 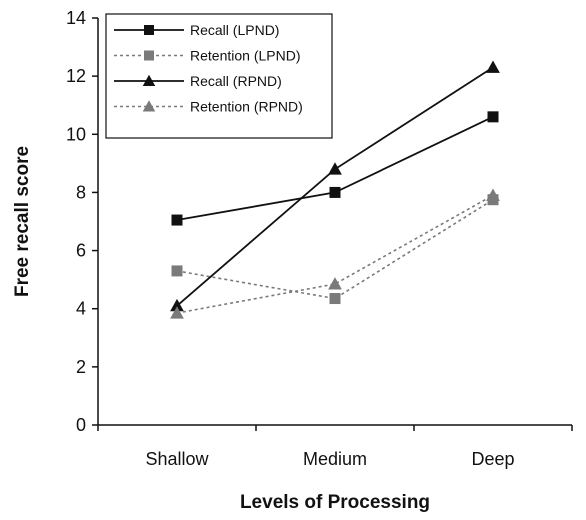 I want to click on x-tick-label: Medium, so click(x=335, y=459).